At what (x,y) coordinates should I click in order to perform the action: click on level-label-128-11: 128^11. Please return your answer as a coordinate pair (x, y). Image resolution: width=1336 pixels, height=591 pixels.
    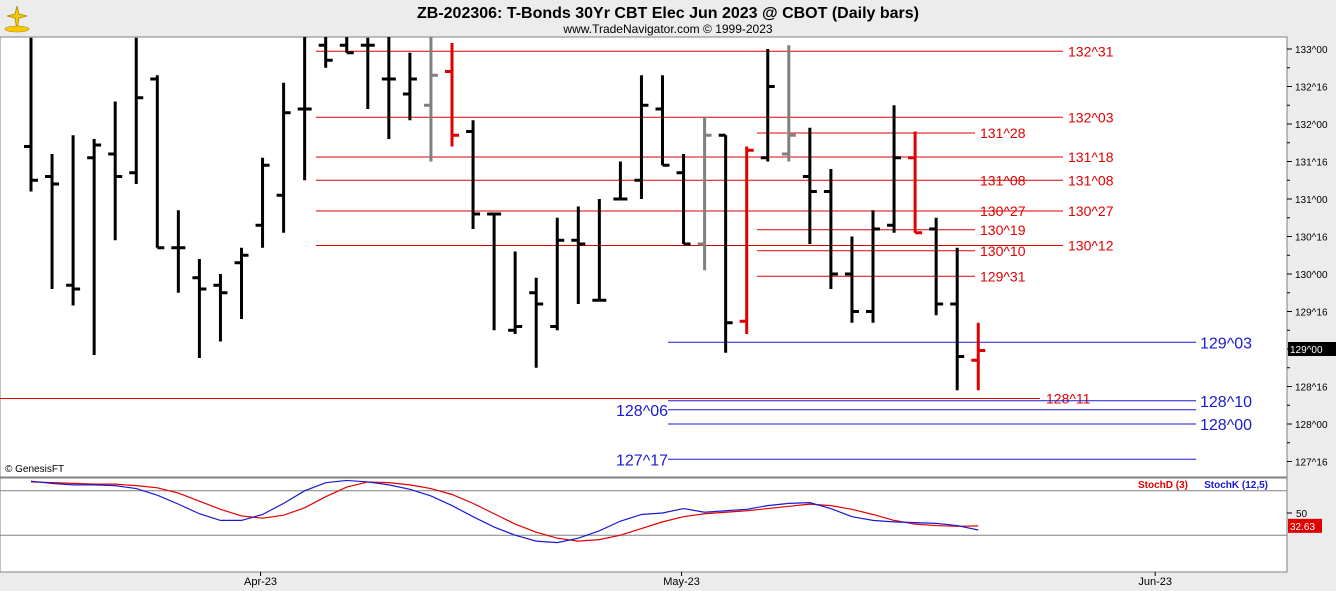
    Looking at the image, I should click on (1068, 399).